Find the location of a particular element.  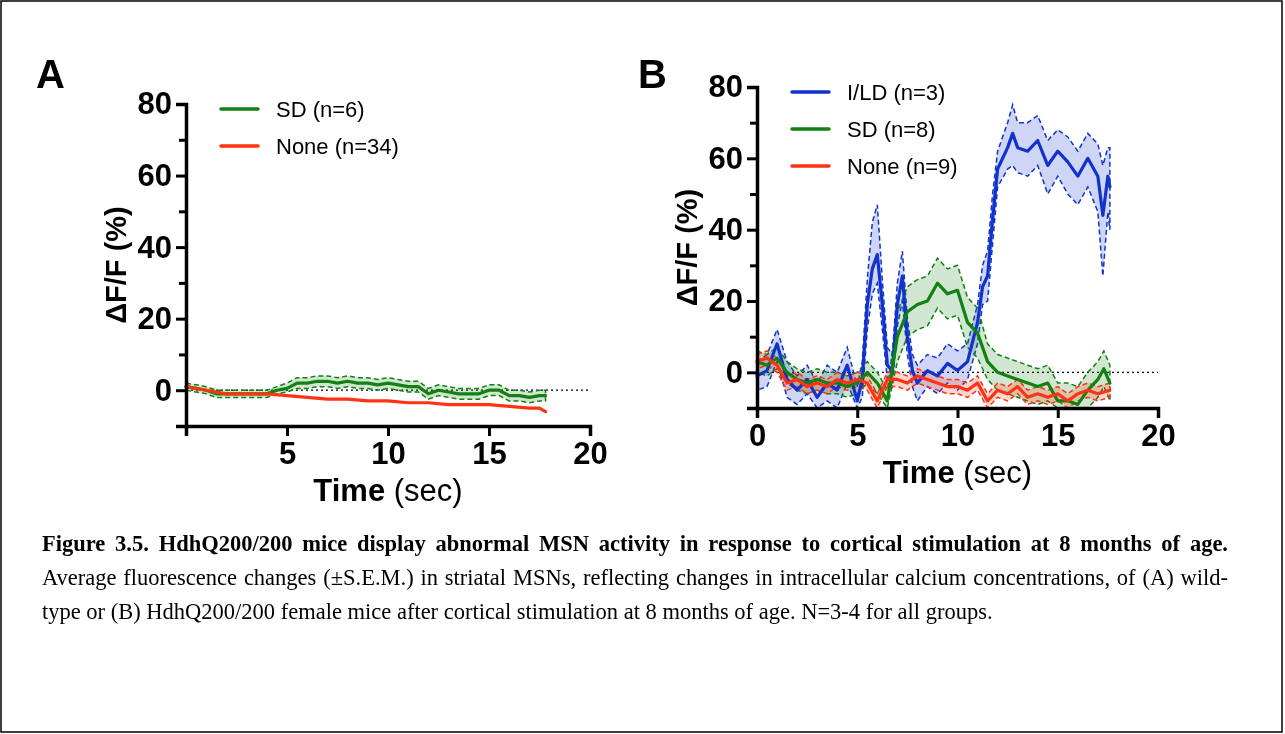

legend-label: None (n=34) is located at coordinates (337, 146).